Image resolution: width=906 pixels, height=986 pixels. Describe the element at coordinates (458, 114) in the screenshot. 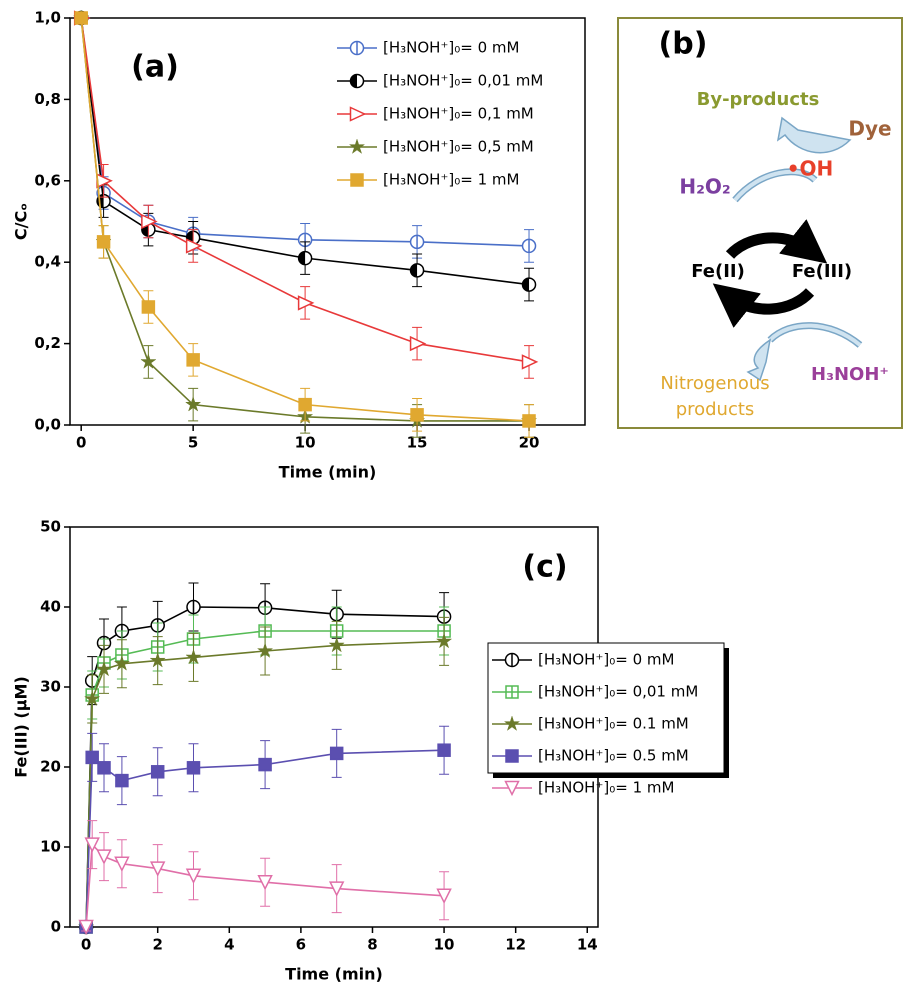

I see `legend-label: [H₃NOH⁺]₀= 0,1 mM` at that location.